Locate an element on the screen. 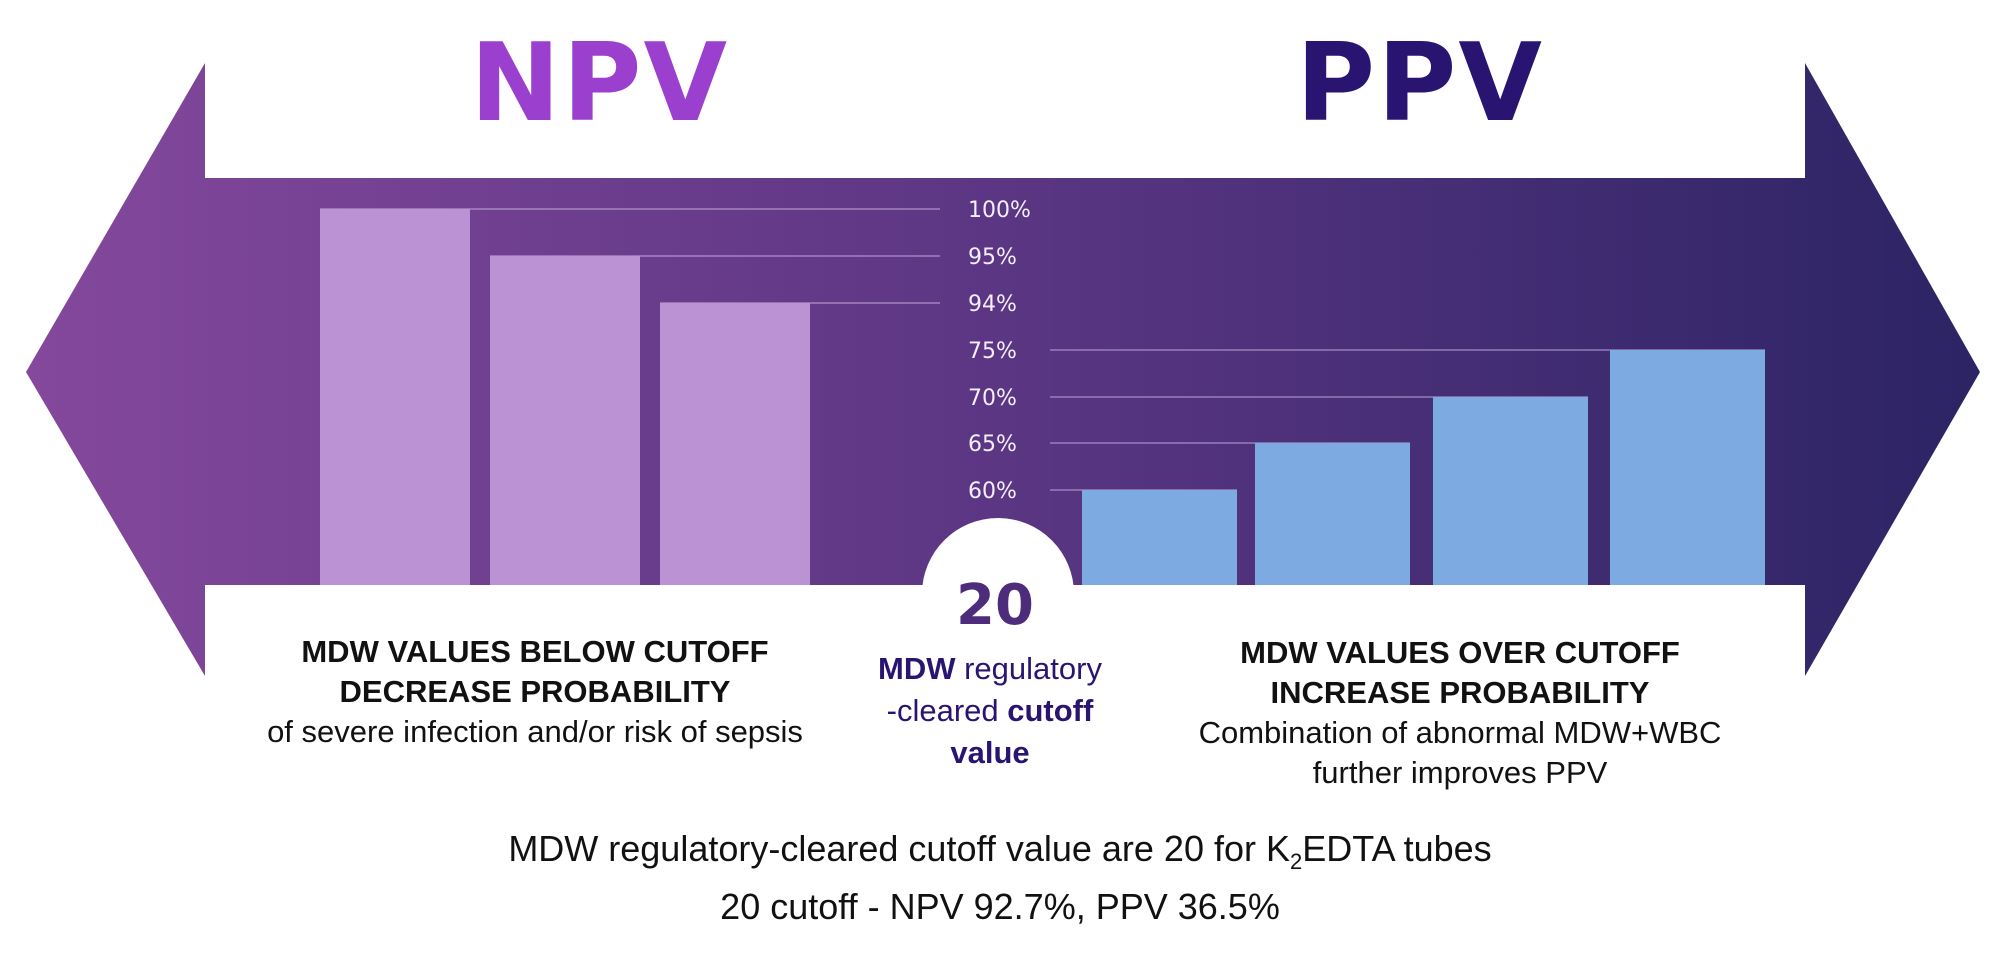  right-caption-line1: MDW VALUES OVER CUTOFF is located at coordinates (1460, 652).